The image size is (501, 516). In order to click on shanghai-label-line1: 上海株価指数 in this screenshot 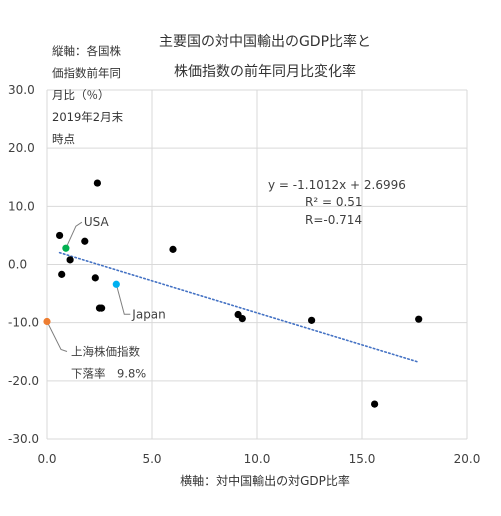, I will do `click(105, 352)`.